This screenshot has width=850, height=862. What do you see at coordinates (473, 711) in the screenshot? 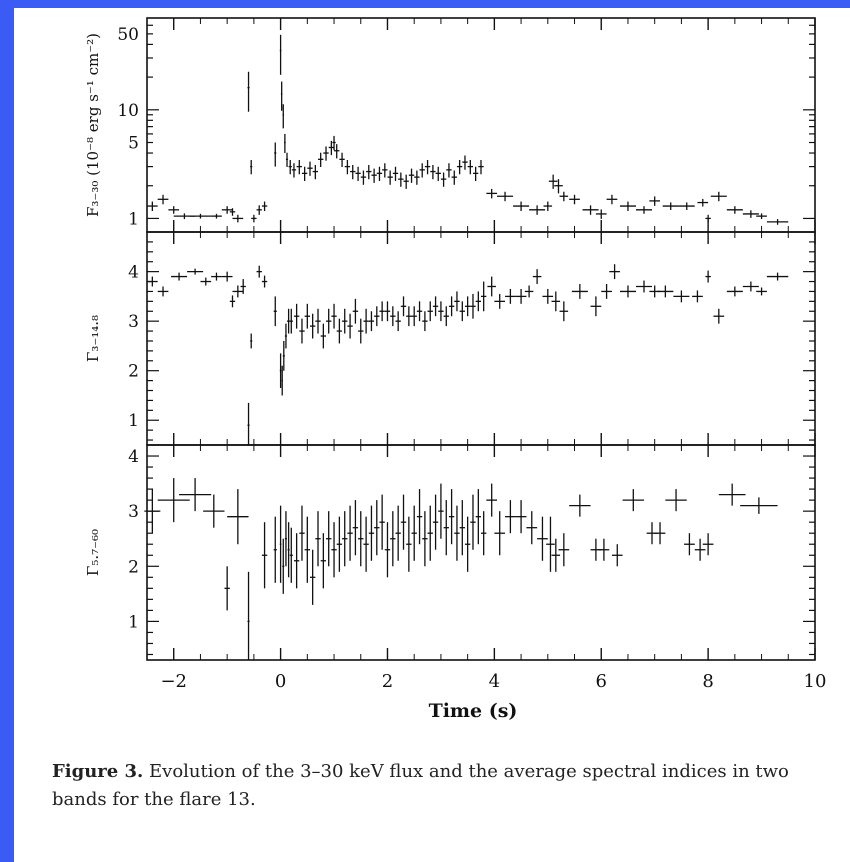
I see `x-axis-label: Time (s)` at bounding box center [473, 711].